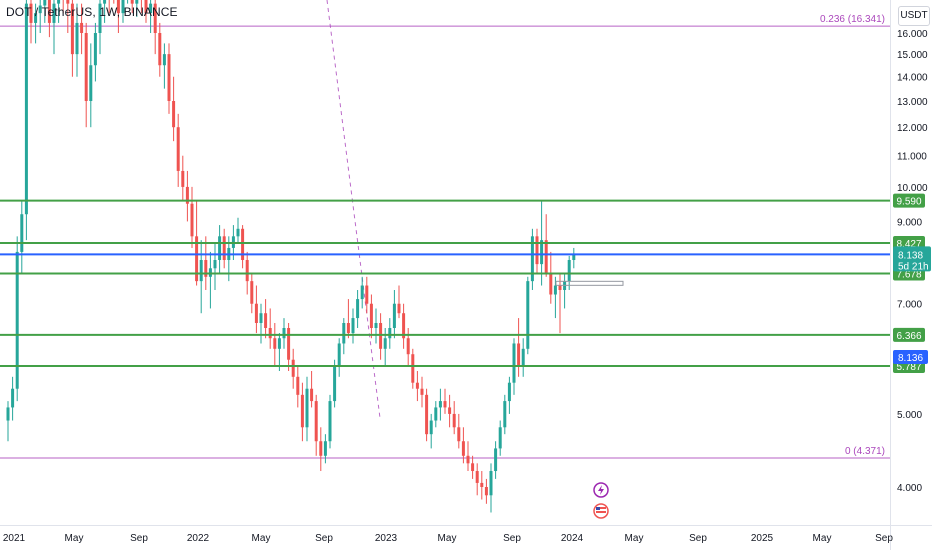  What do you see at coordinates (601, 490) in the screenshot?
I see `lightning-icon` at bounding box center [601, 490].